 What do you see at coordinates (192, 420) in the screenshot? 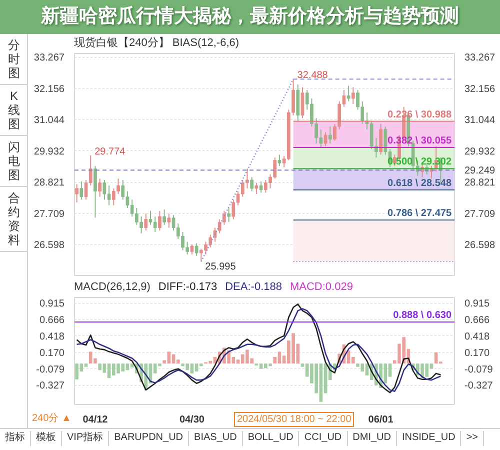
I see `x-tick-label: 04/30` at bounding box center [192, 420].